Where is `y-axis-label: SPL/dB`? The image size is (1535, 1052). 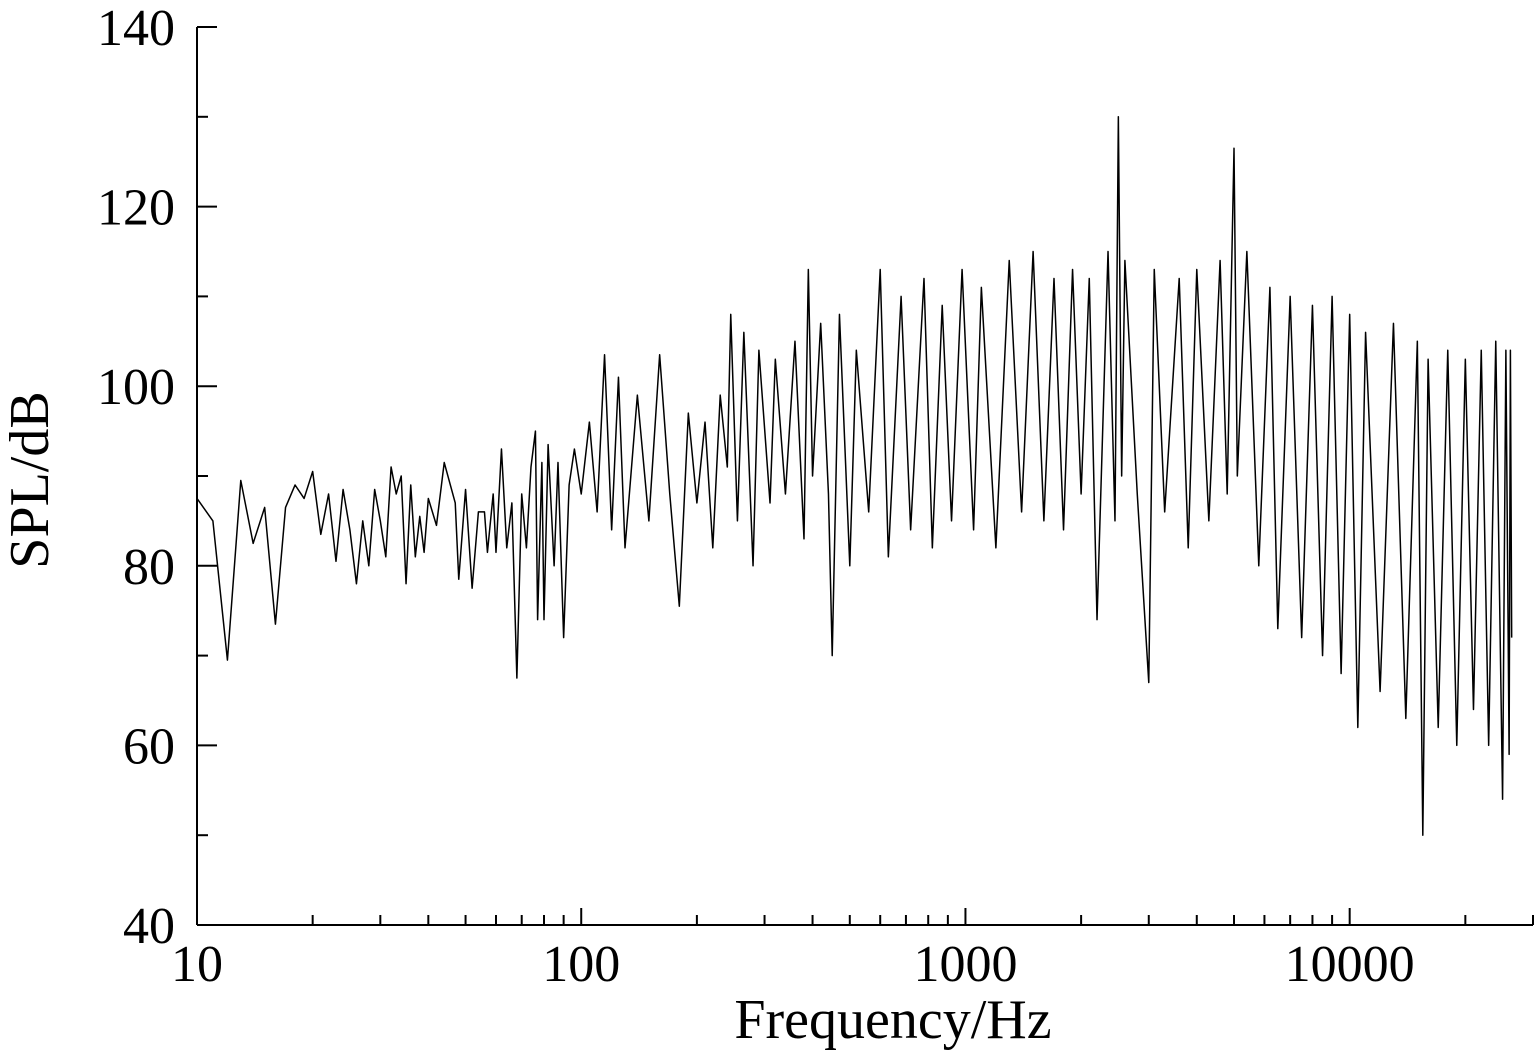 y-axis-label: SPL/dB is located at coordinates (30, 479).